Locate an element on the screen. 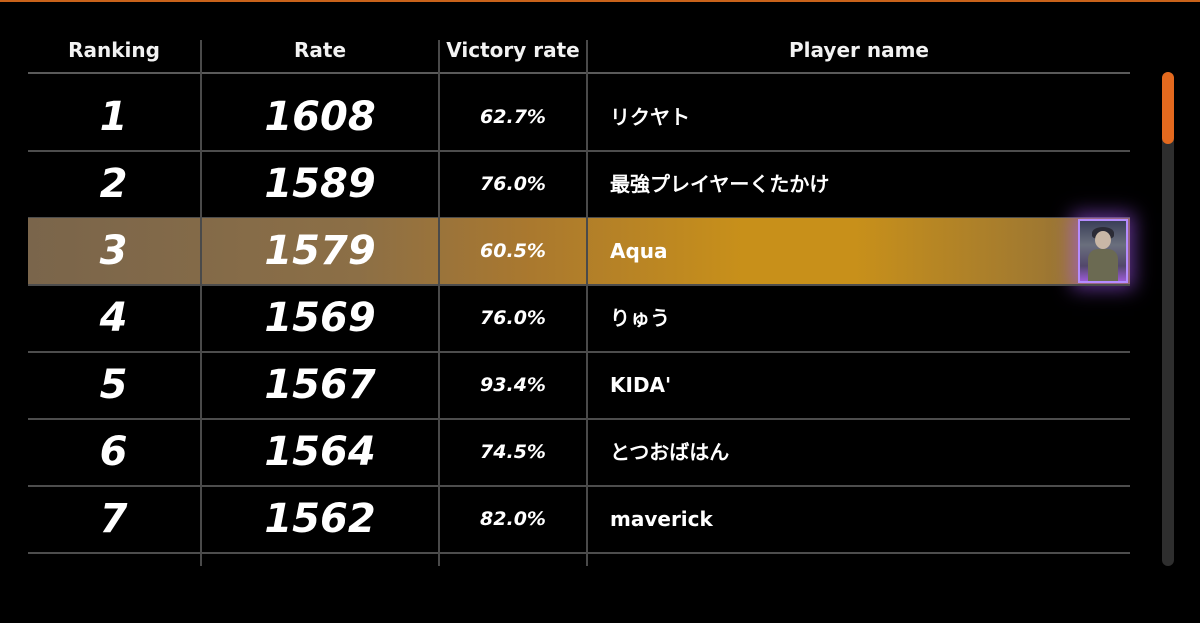 The height and width of the screenshot is (623, 1200). rank-value: 6 is located at coordinates (114, 452).